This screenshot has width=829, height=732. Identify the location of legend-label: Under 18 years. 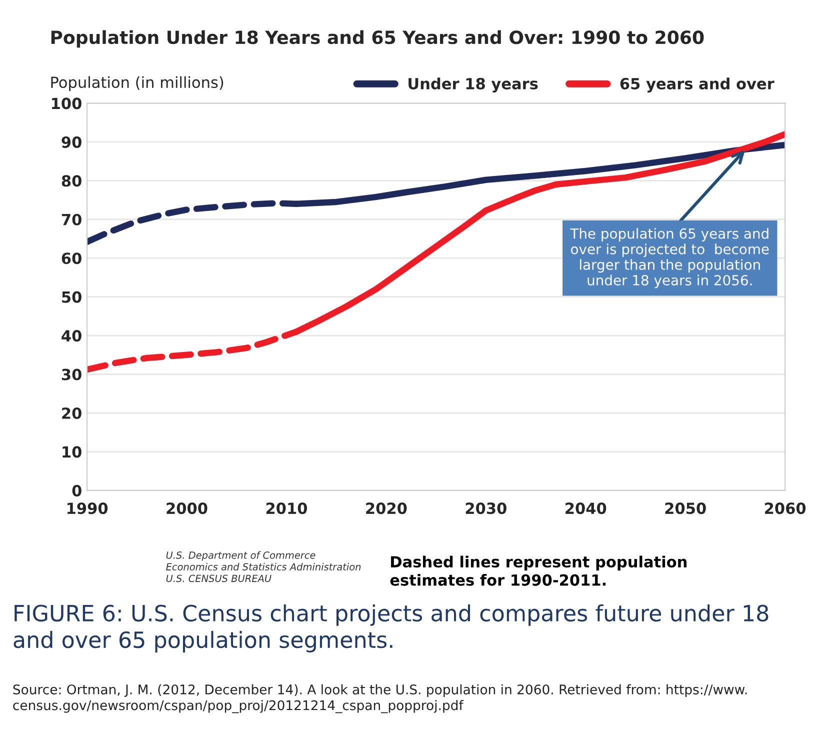
(473, 85).